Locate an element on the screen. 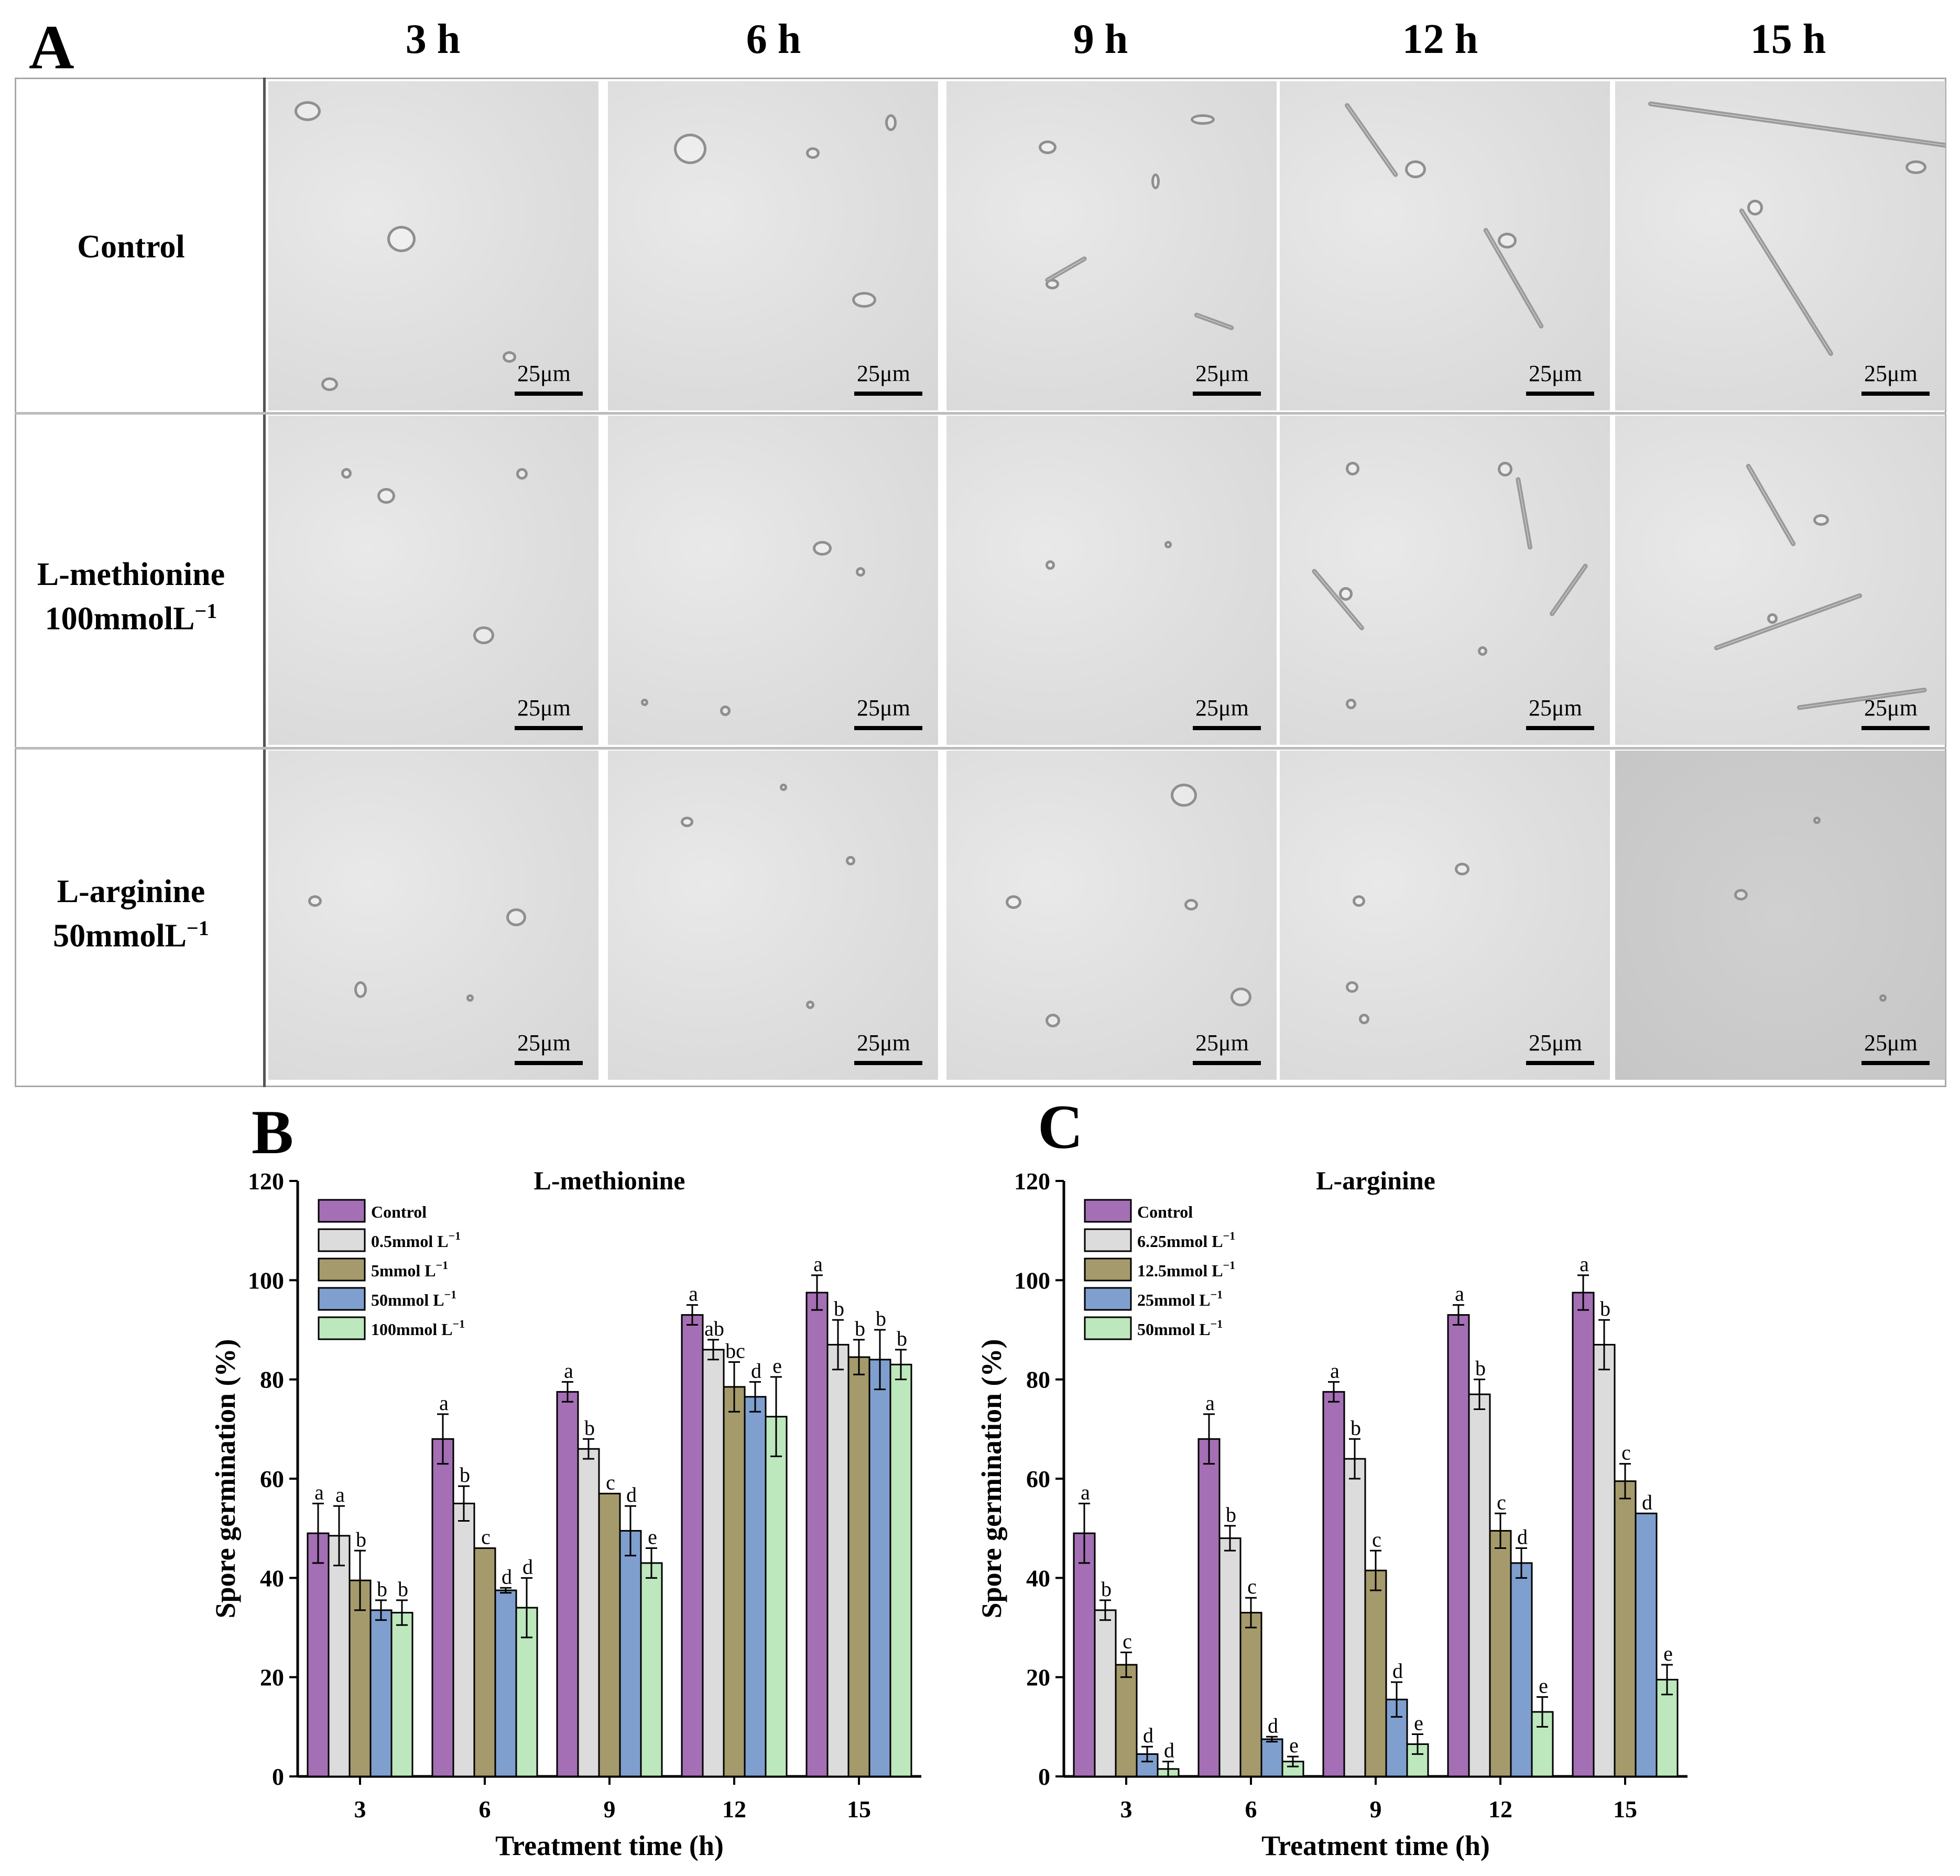 The height and width of the screenshot is (1876, 1960). x-tick-label: 6 is located at coordinates (1251, 1809).